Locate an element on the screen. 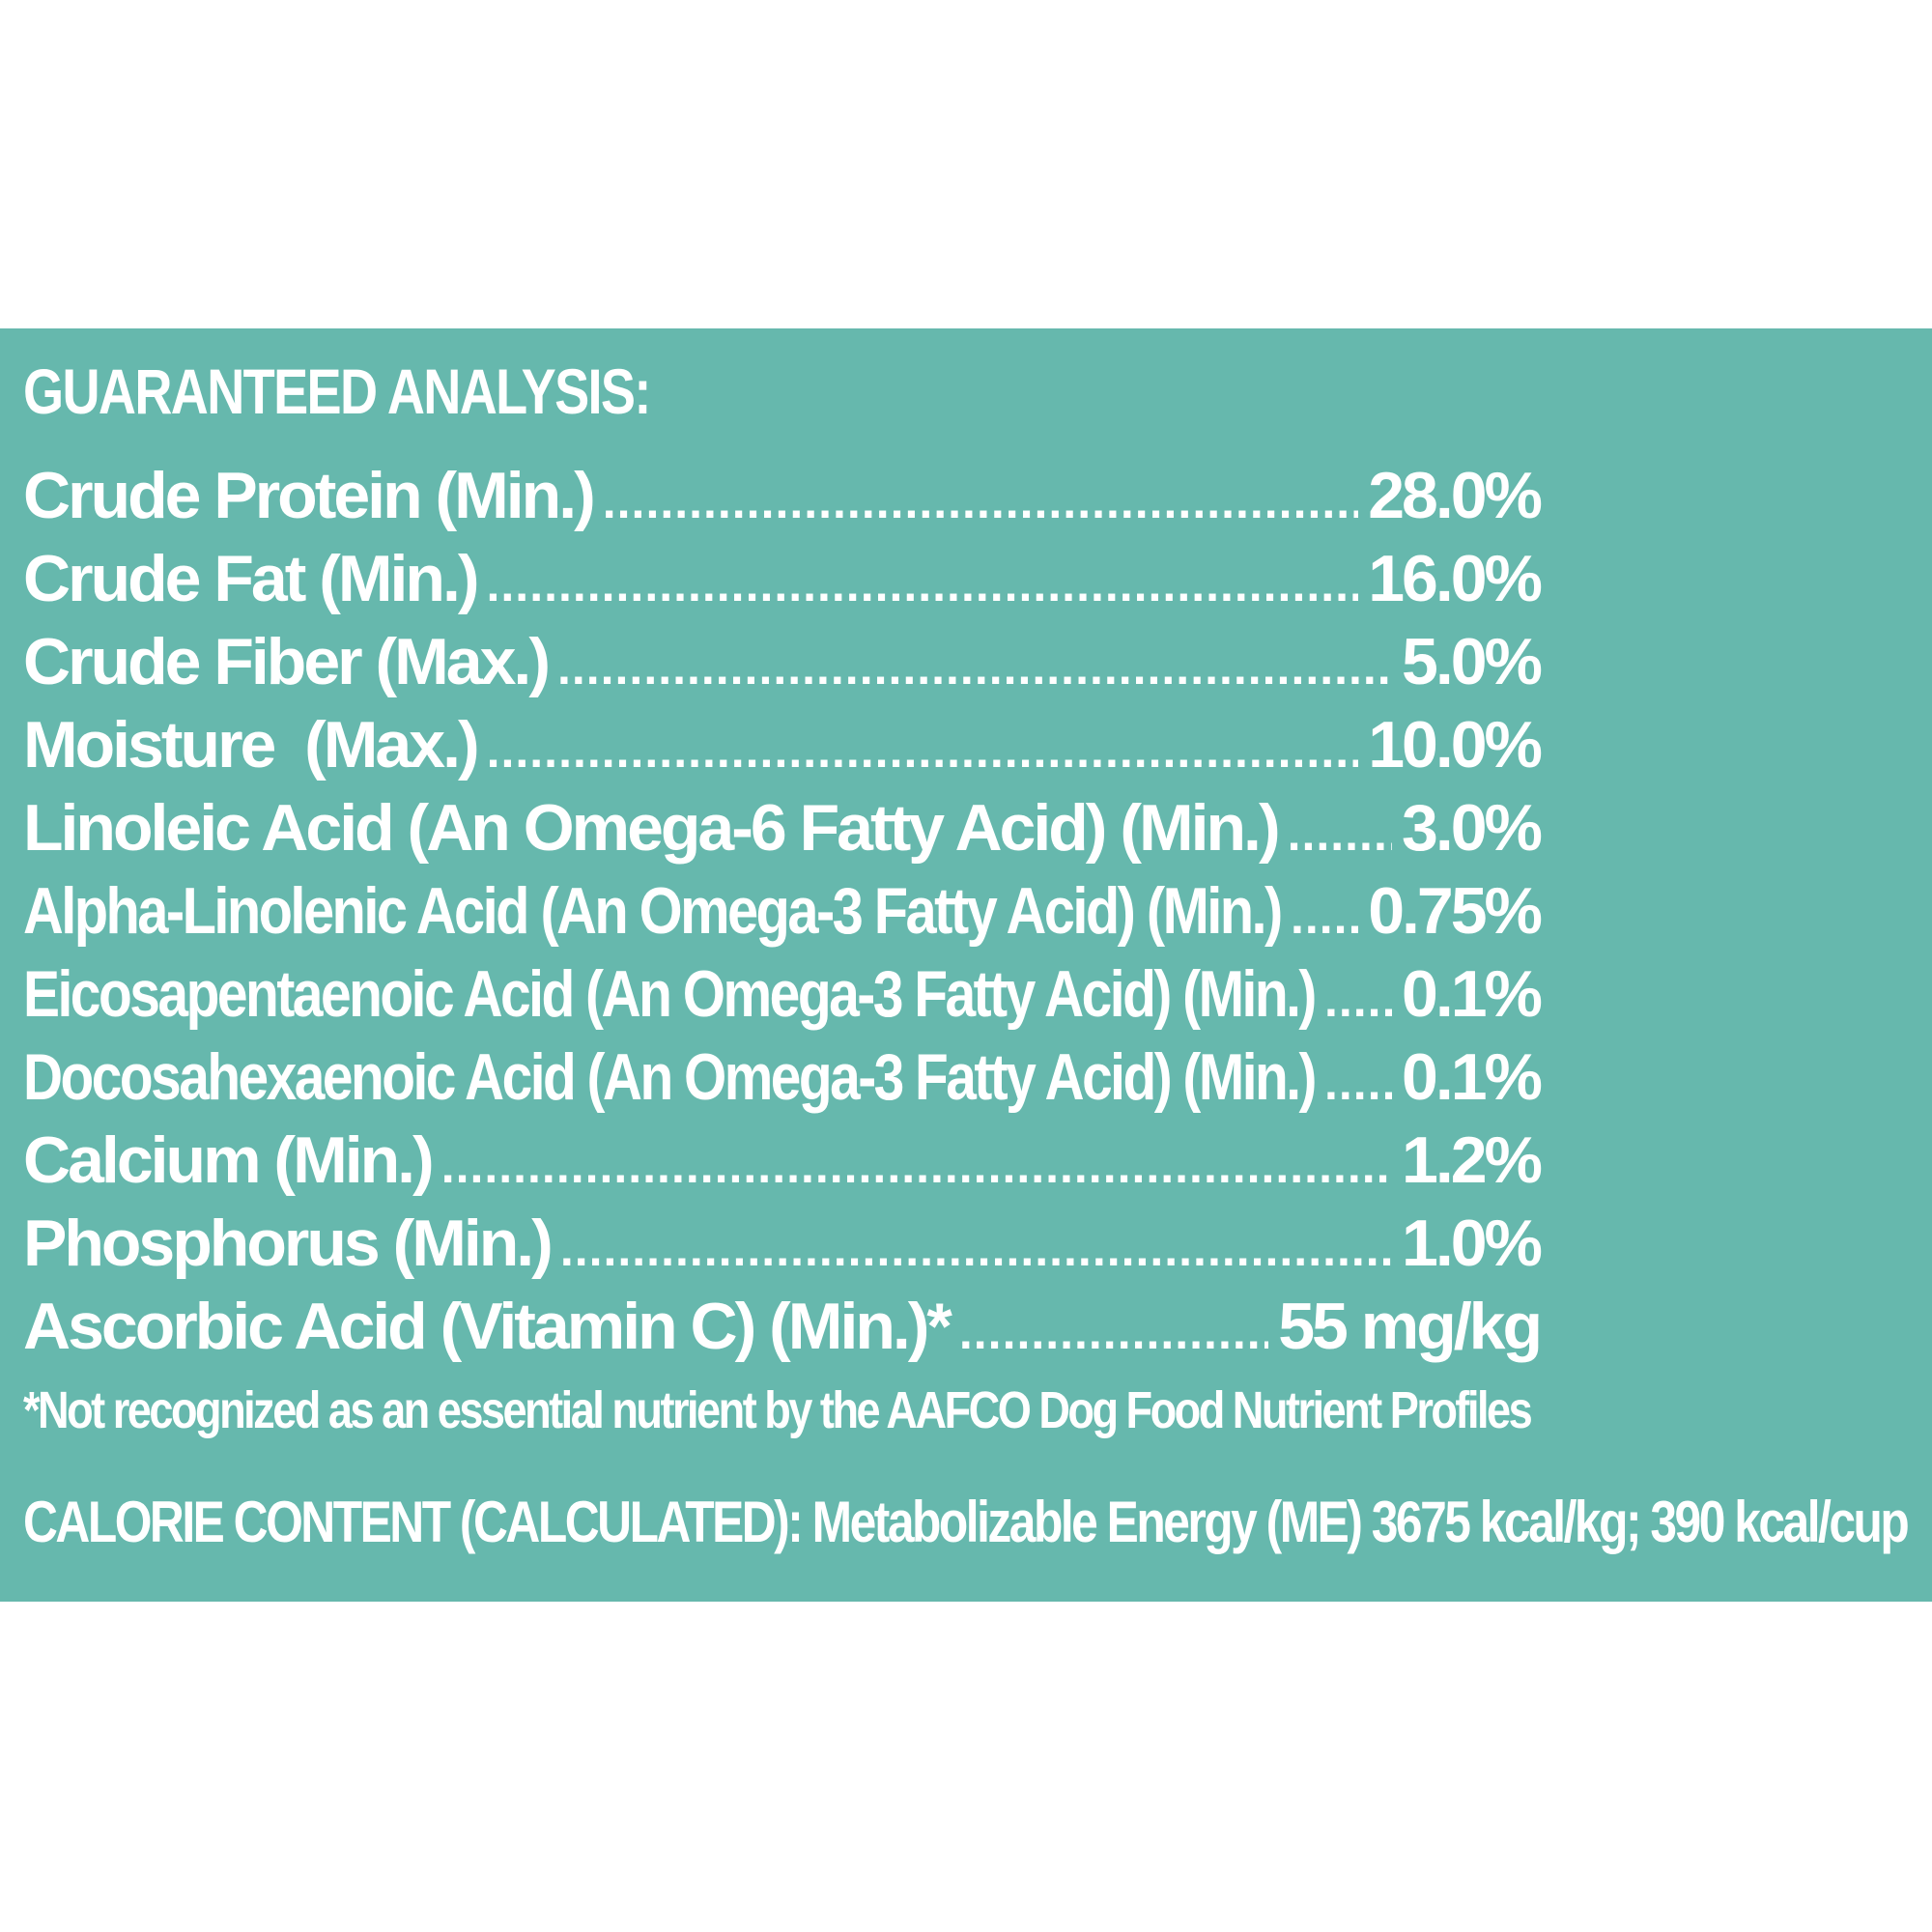 This screenshot has height=1932, width=1932. nutrient-row: Crude Protein (Min.) 28.0% is located at coordinates (783, 495).